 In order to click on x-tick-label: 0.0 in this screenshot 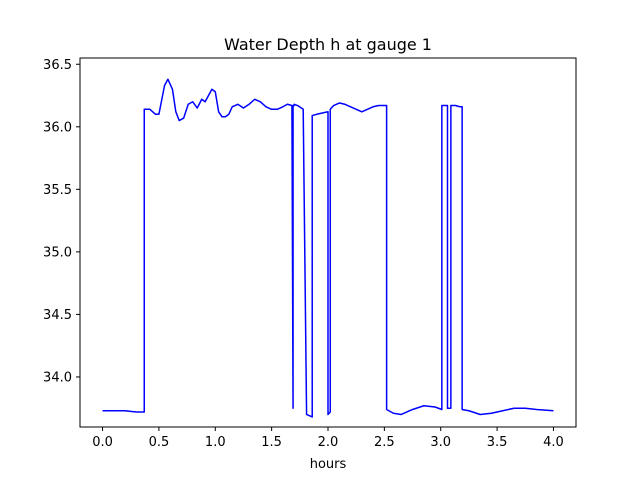, I will do `click(102, 442)`.